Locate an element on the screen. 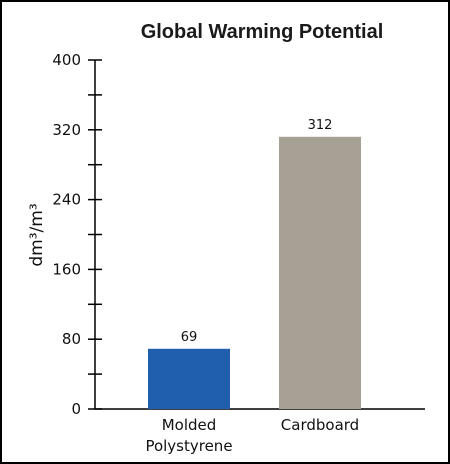 Image resolution: width=450 pixels, height=464 pixels. y-tick-label: 320 is located at coordinates (66, 130).